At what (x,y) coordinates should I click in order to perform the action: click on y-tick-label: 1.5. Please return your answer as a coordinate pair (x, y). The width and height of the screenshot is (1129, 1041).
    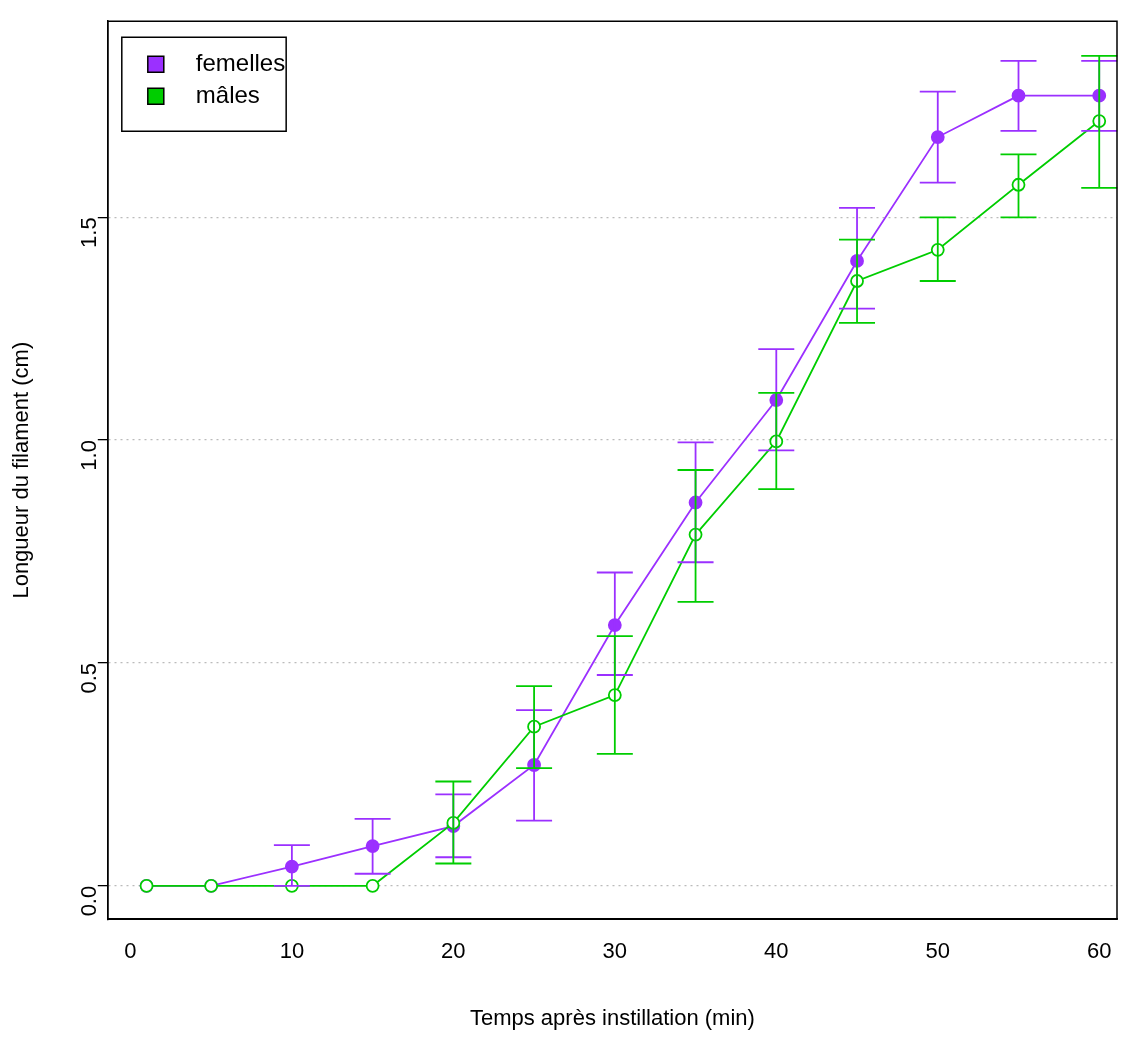
    Looking at the image, I should click on (88, 232).